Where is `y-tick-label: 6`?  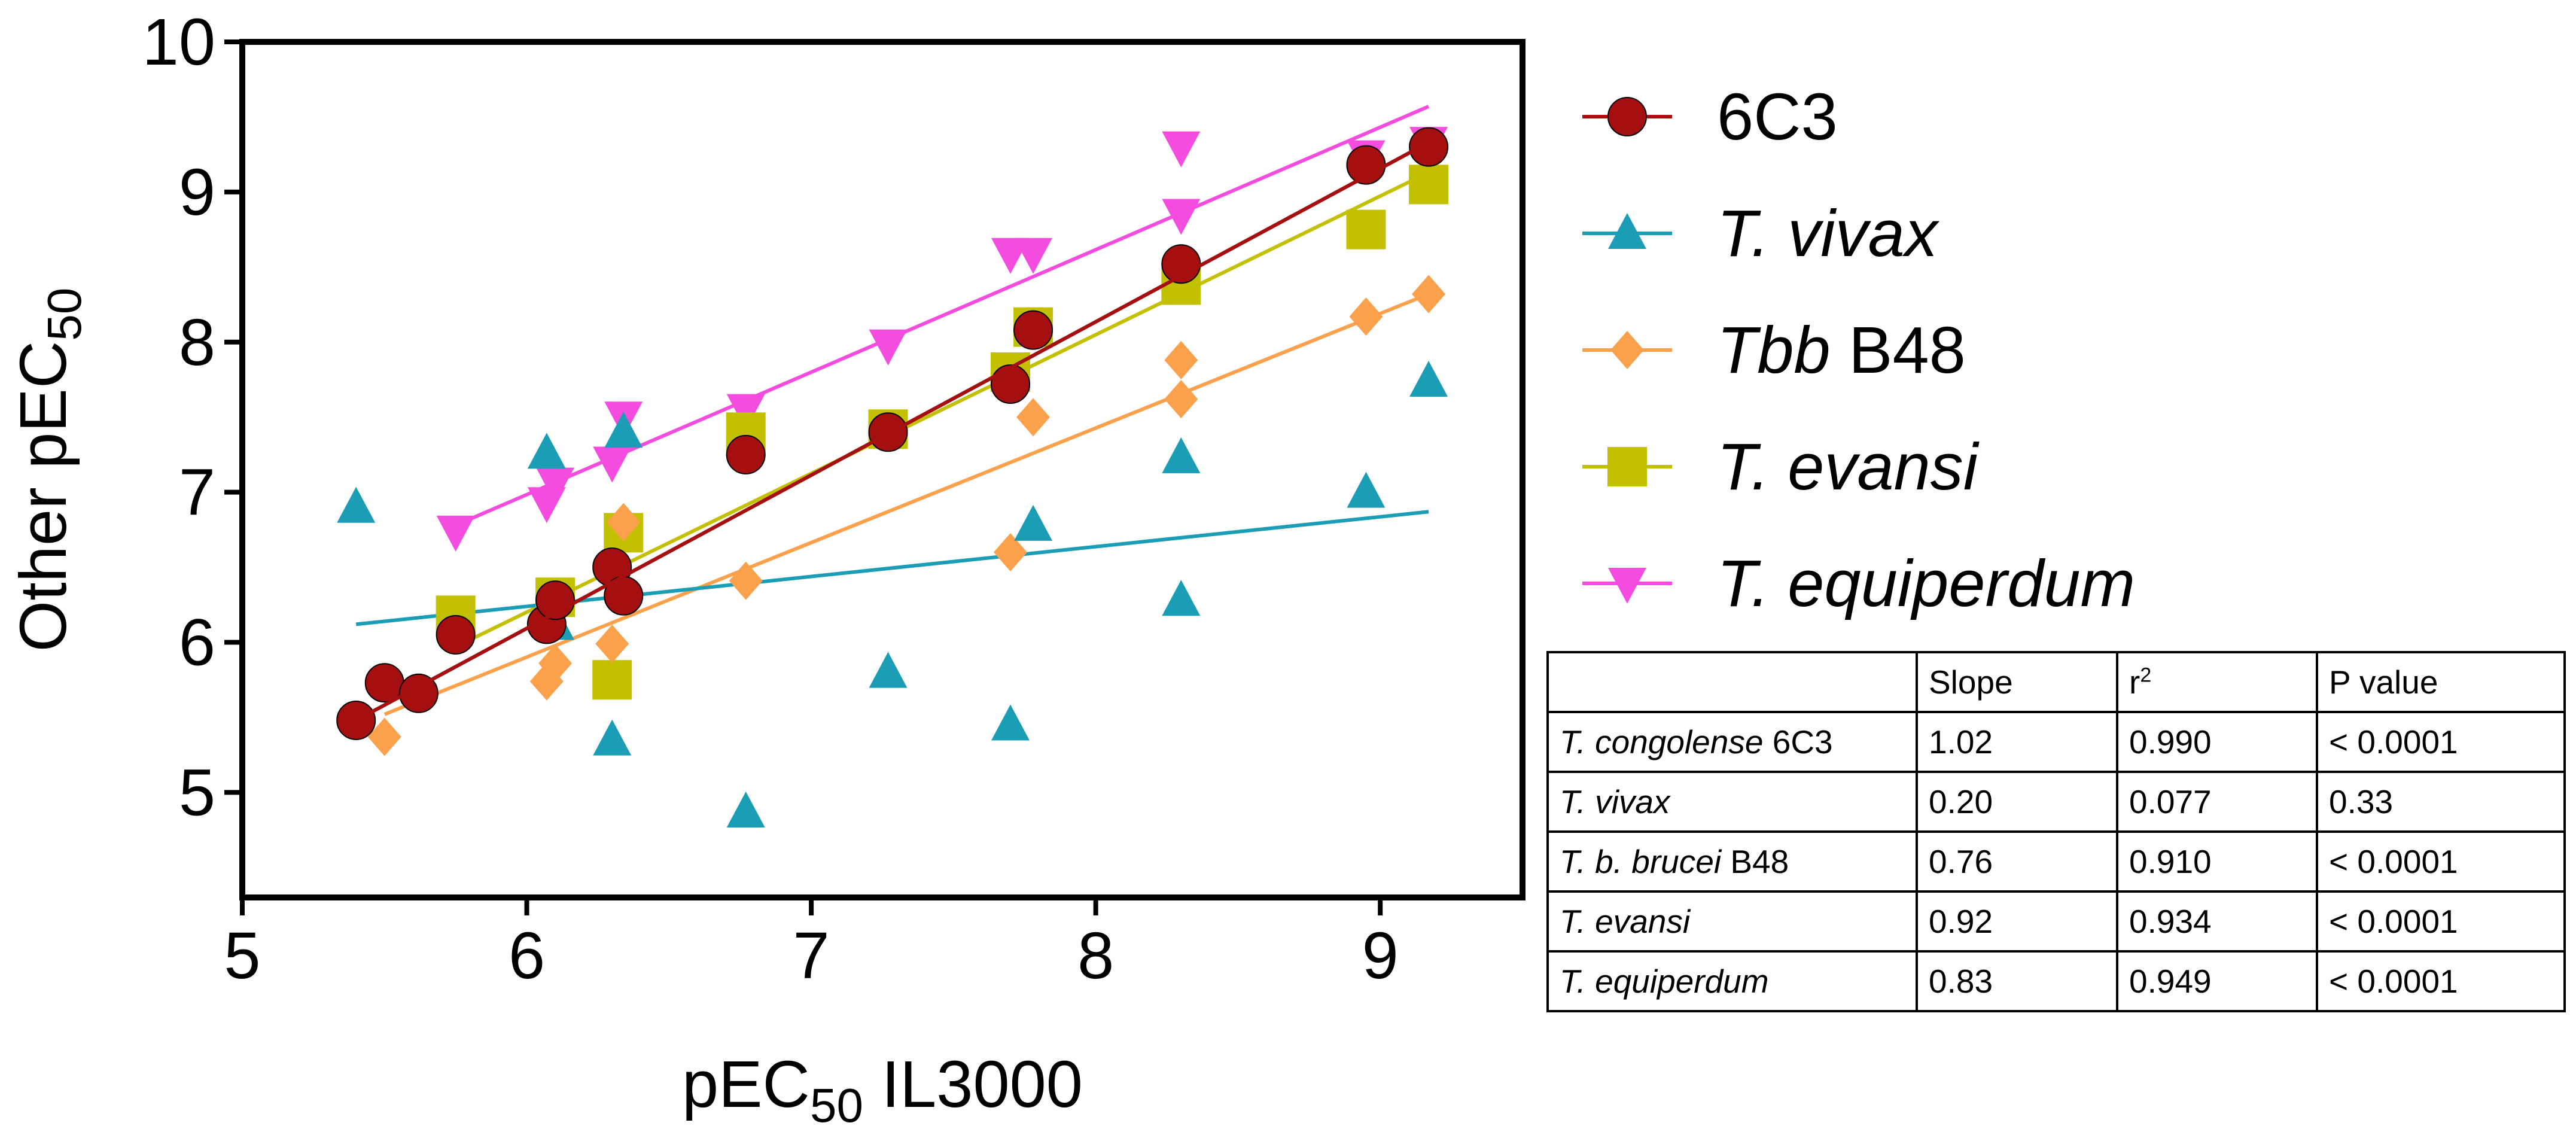
y-tick-label: 6 is located at coordinates (197, 643).